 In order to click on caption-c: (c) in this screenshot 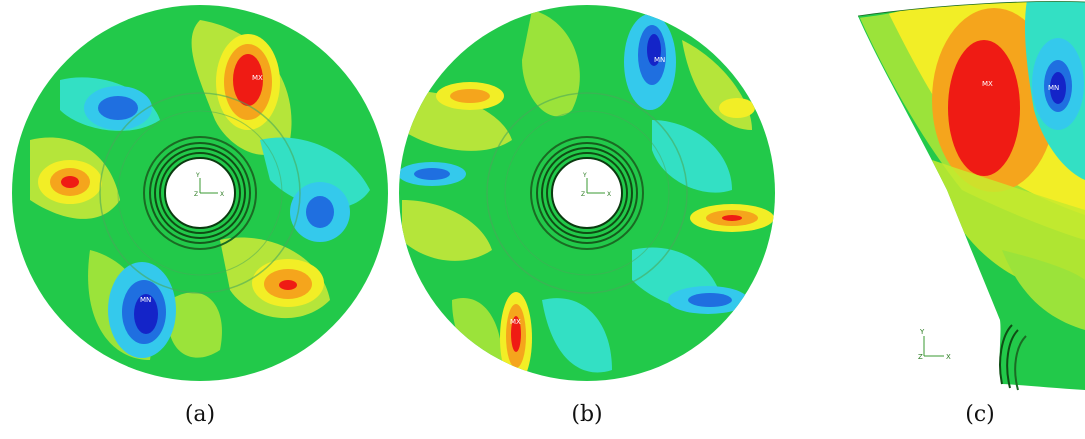, I will do `click(980, 414)`.